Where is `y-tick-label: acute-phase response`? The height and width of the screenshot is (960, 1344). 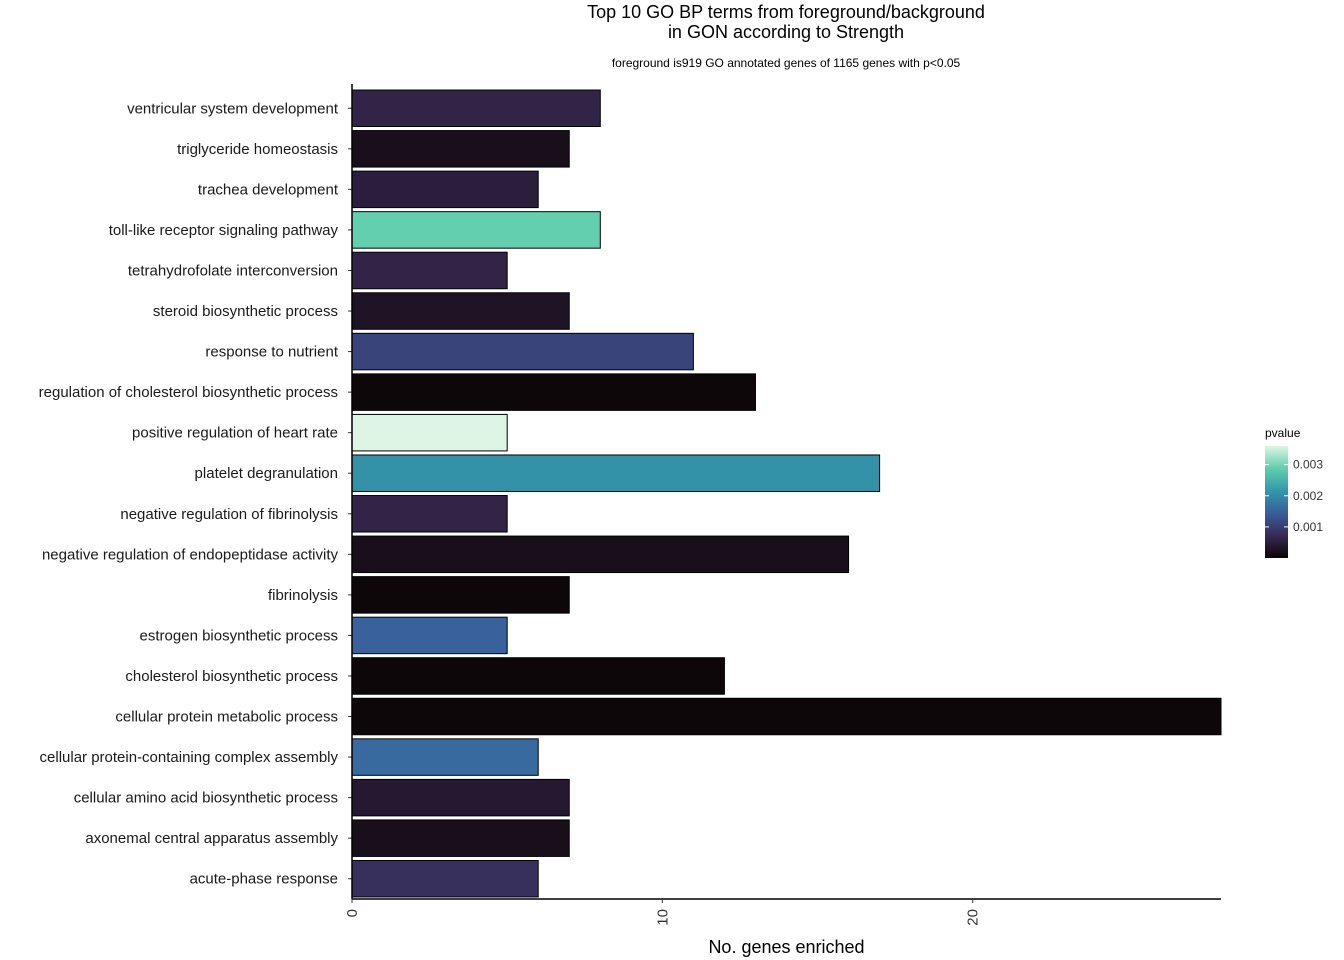 y-tick-label: acute-phase response is located at coordinates (264, 879).